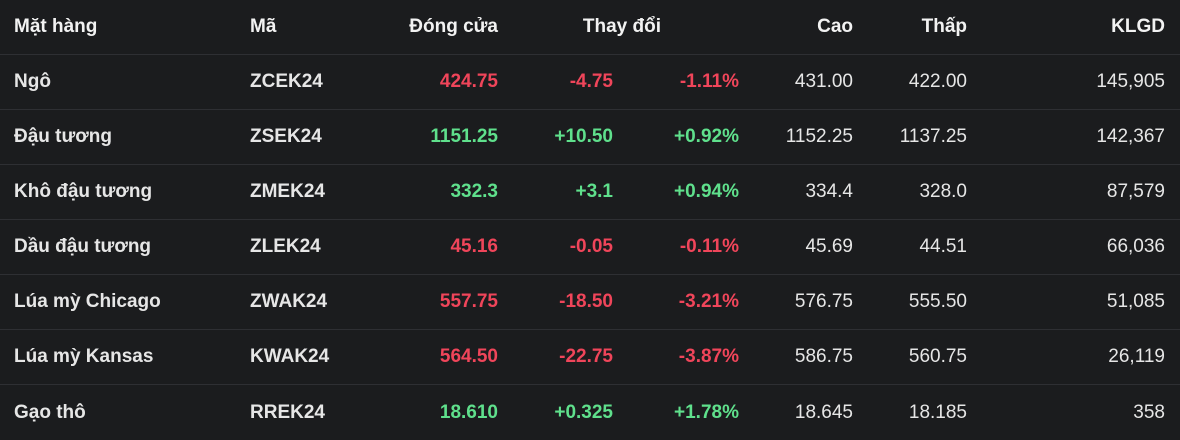  I want to click on volume: 51,085, so click(1135, 301).